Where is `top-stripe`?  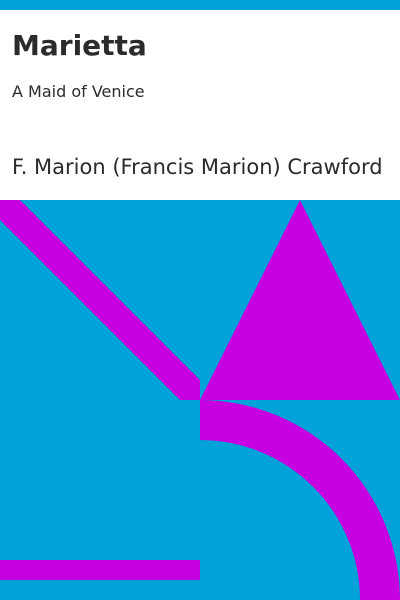 top-stripe is located at coordinates (200, 5).